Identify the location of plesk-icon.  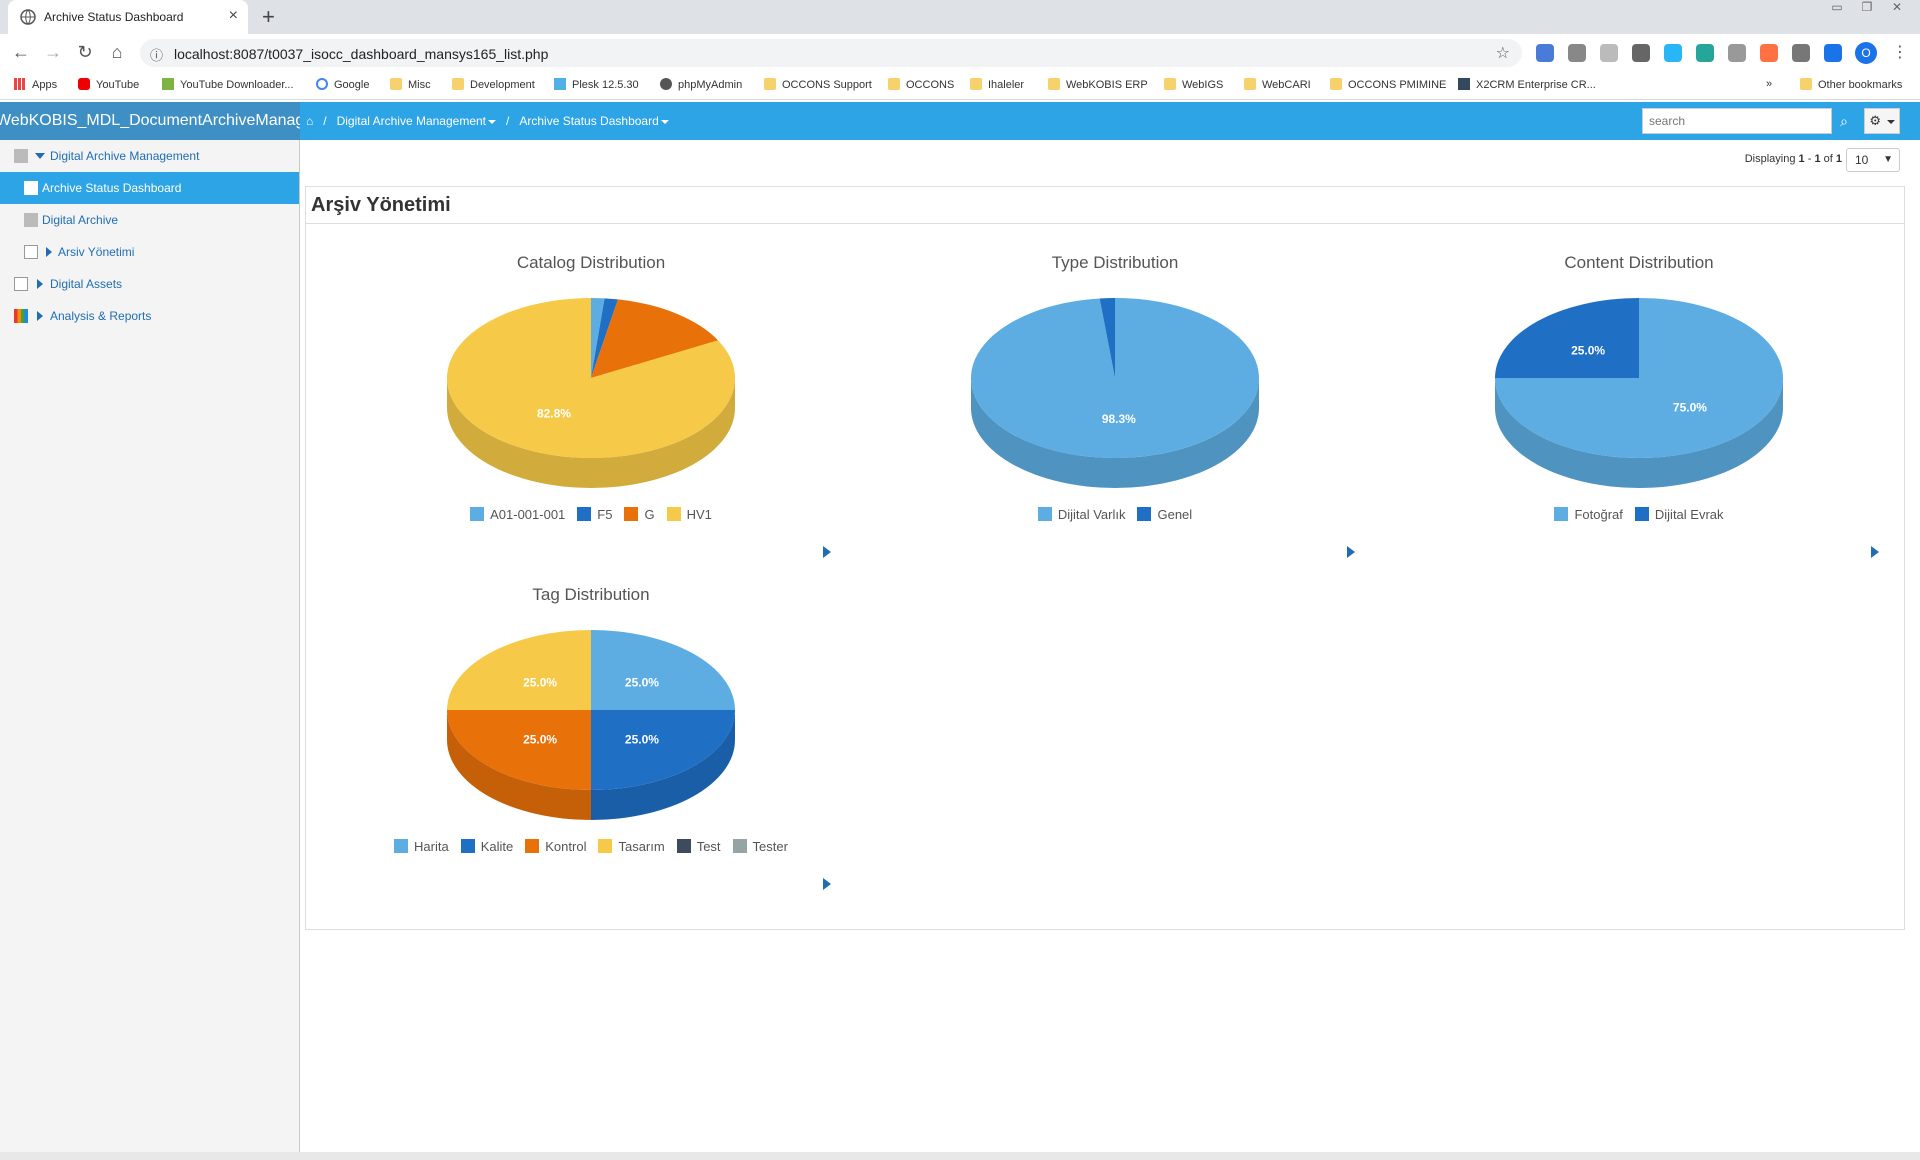
(560, 84).